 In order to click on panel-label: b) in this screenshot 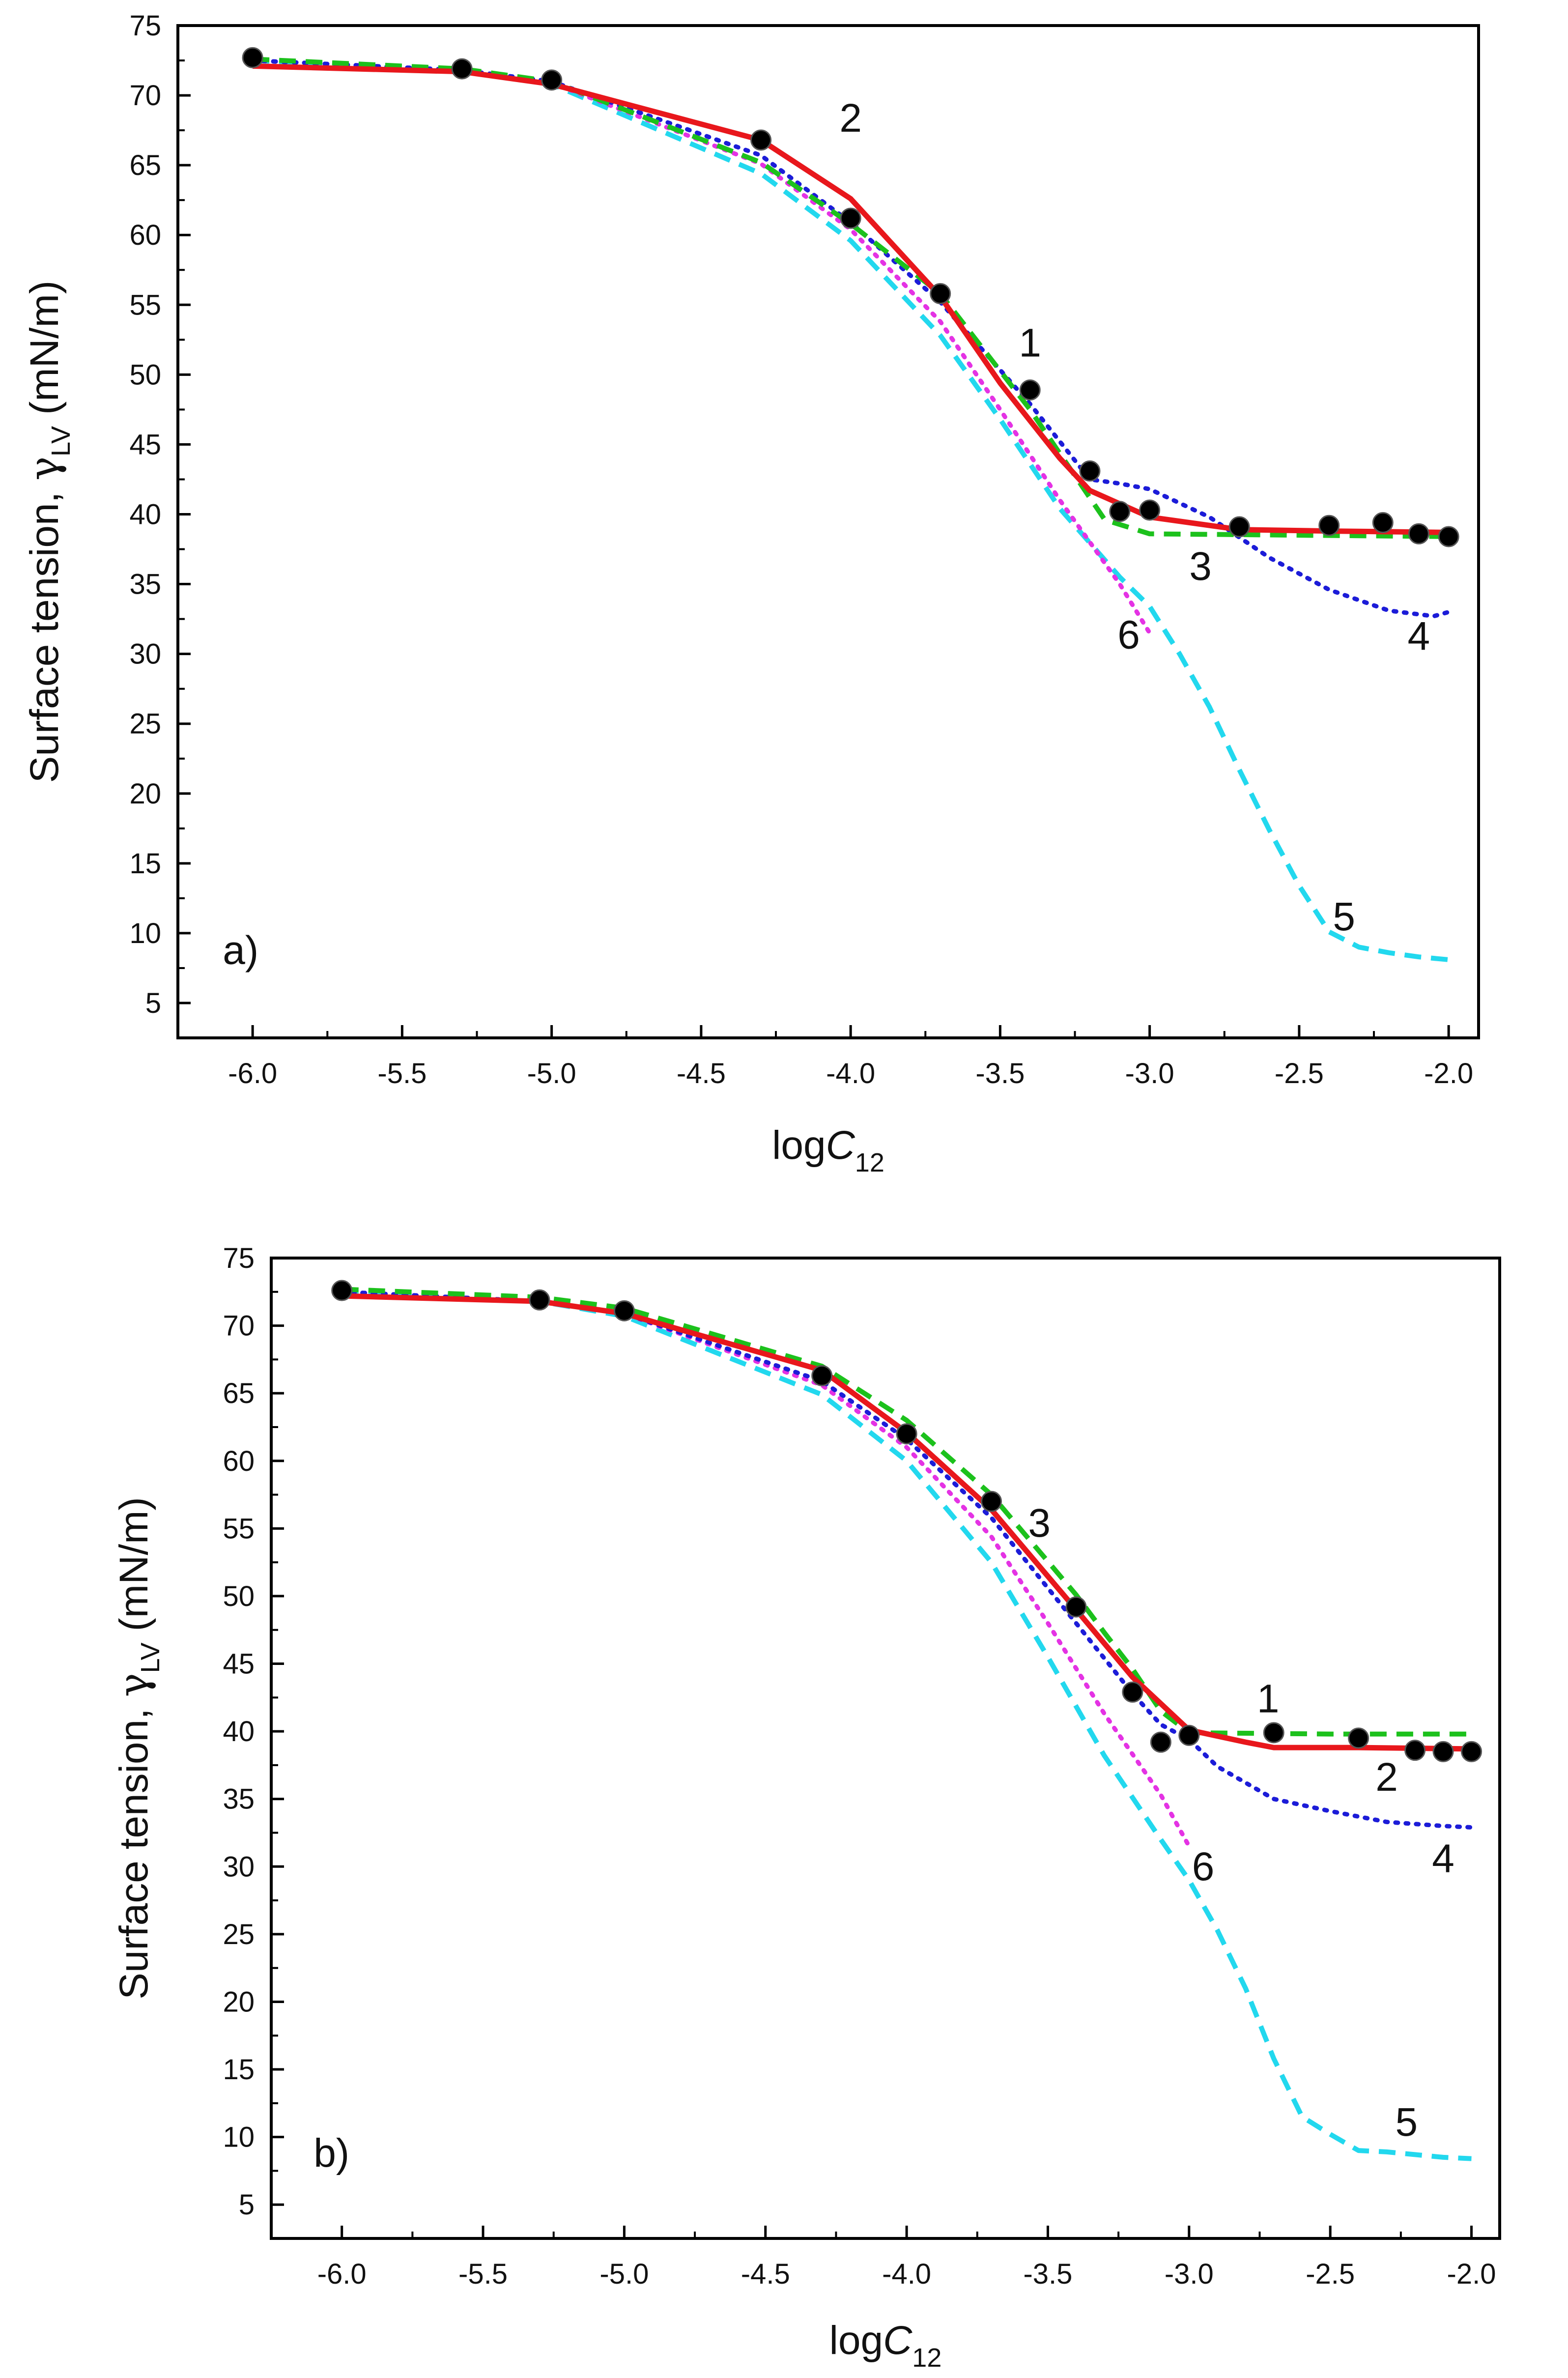, I will do `click(331, 2153)`.